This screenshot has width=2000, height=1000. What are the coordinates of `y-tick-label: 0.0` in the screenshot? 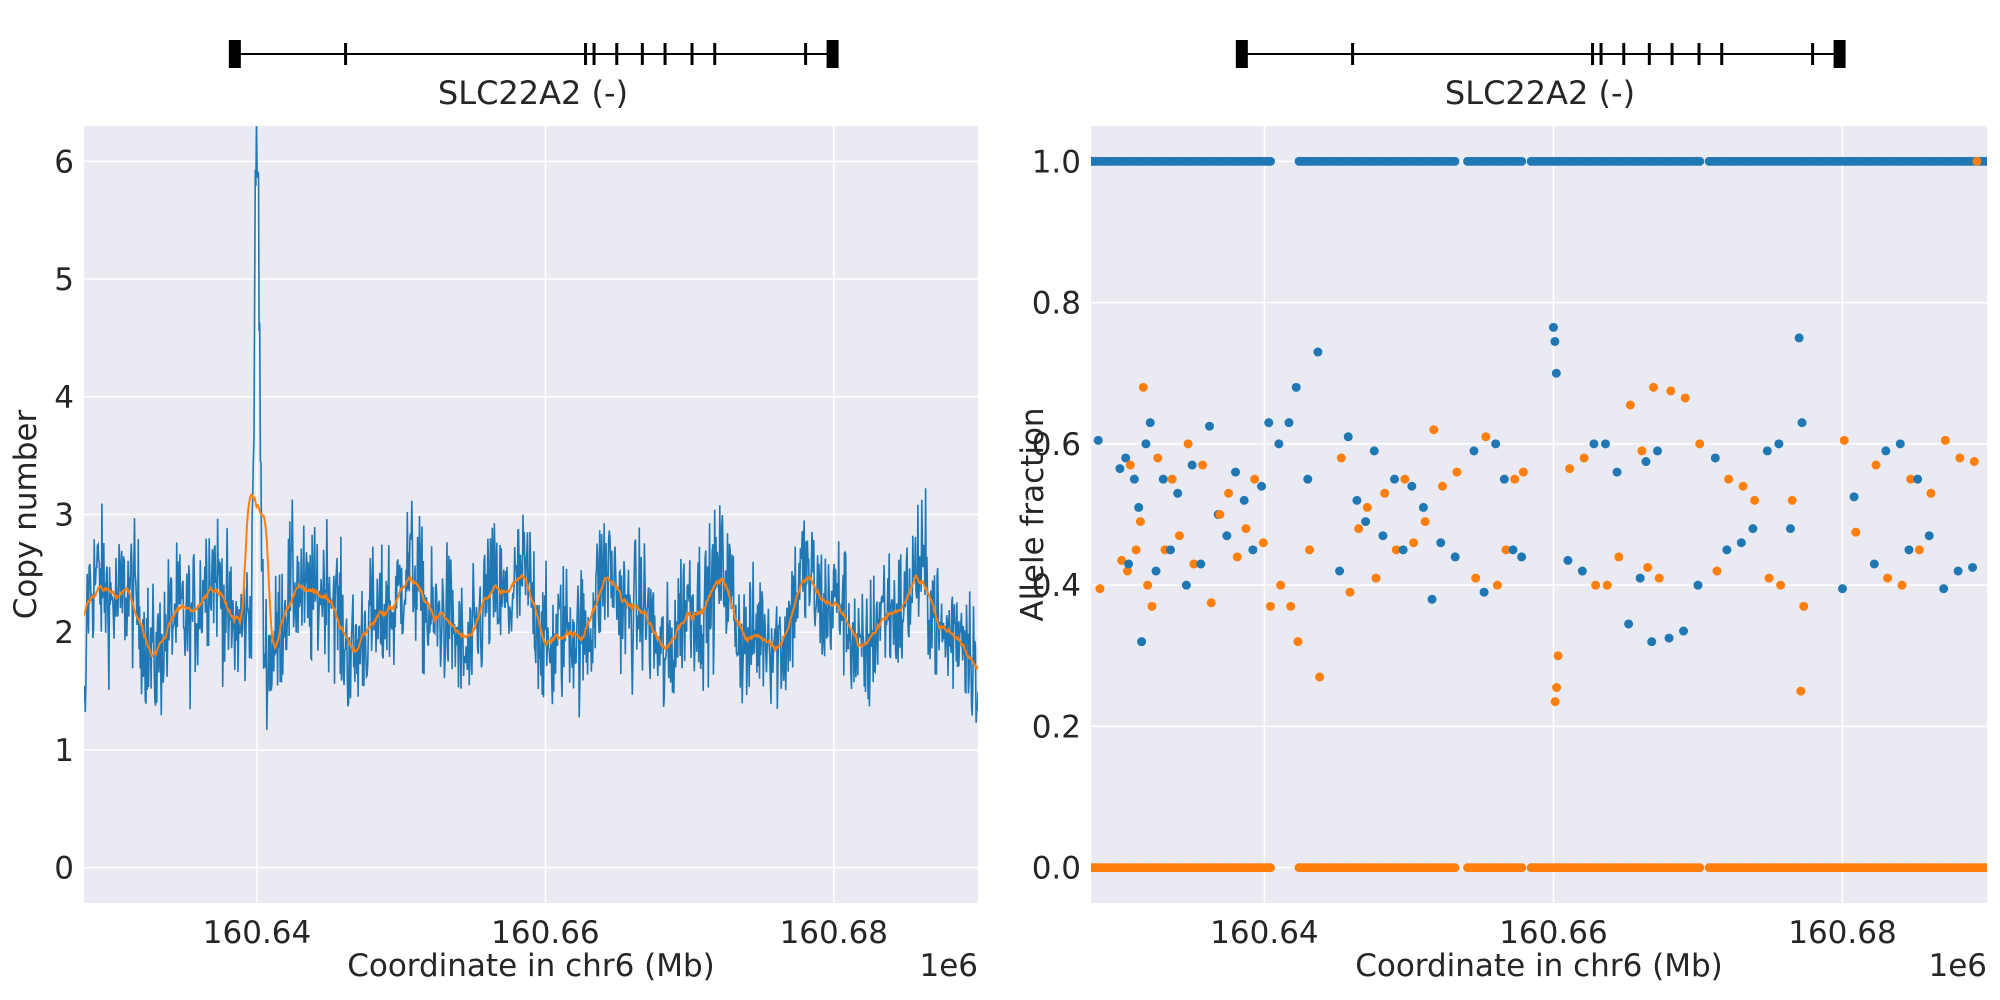 It's located at (1056, 869).